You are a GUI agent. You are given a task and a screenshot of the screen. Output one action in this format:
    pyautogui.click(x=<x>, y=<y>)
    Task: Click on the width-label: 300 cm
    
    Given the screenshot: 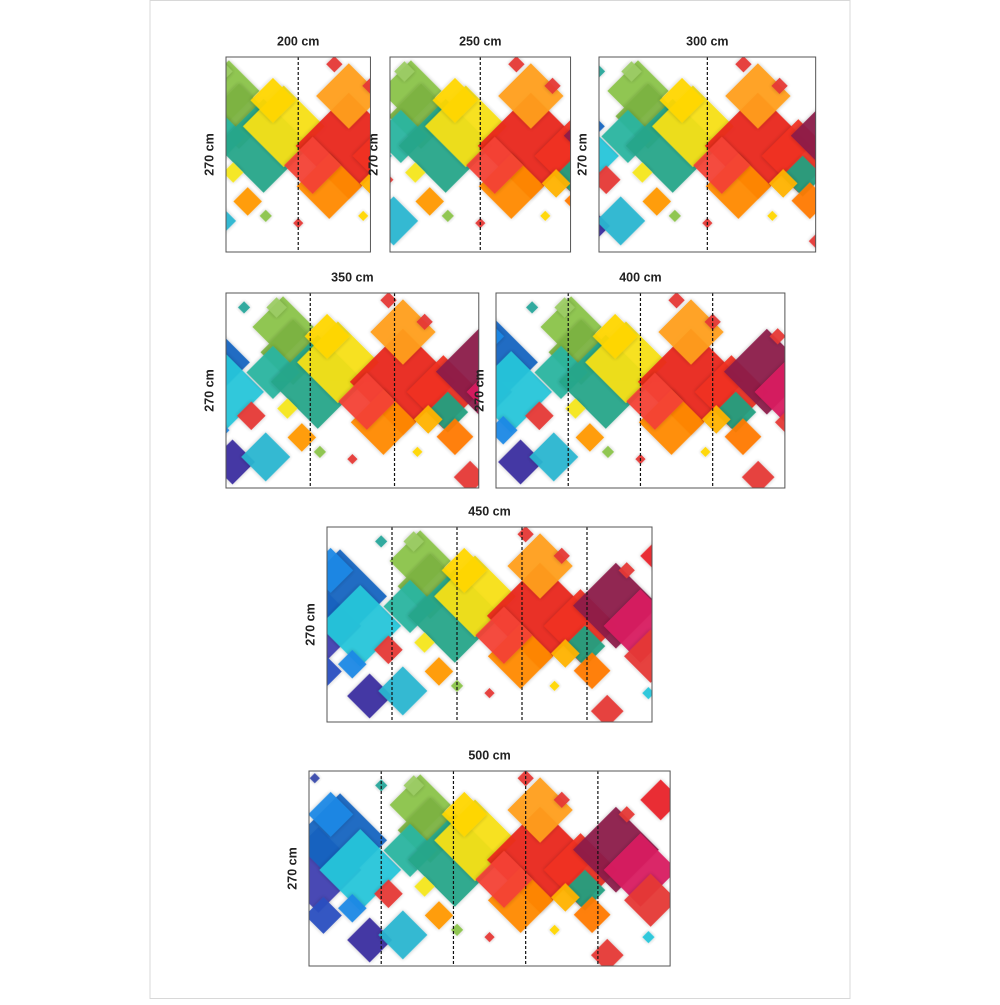 What is the action you would take?
    pyautogui.click(x=707, y=41)
    